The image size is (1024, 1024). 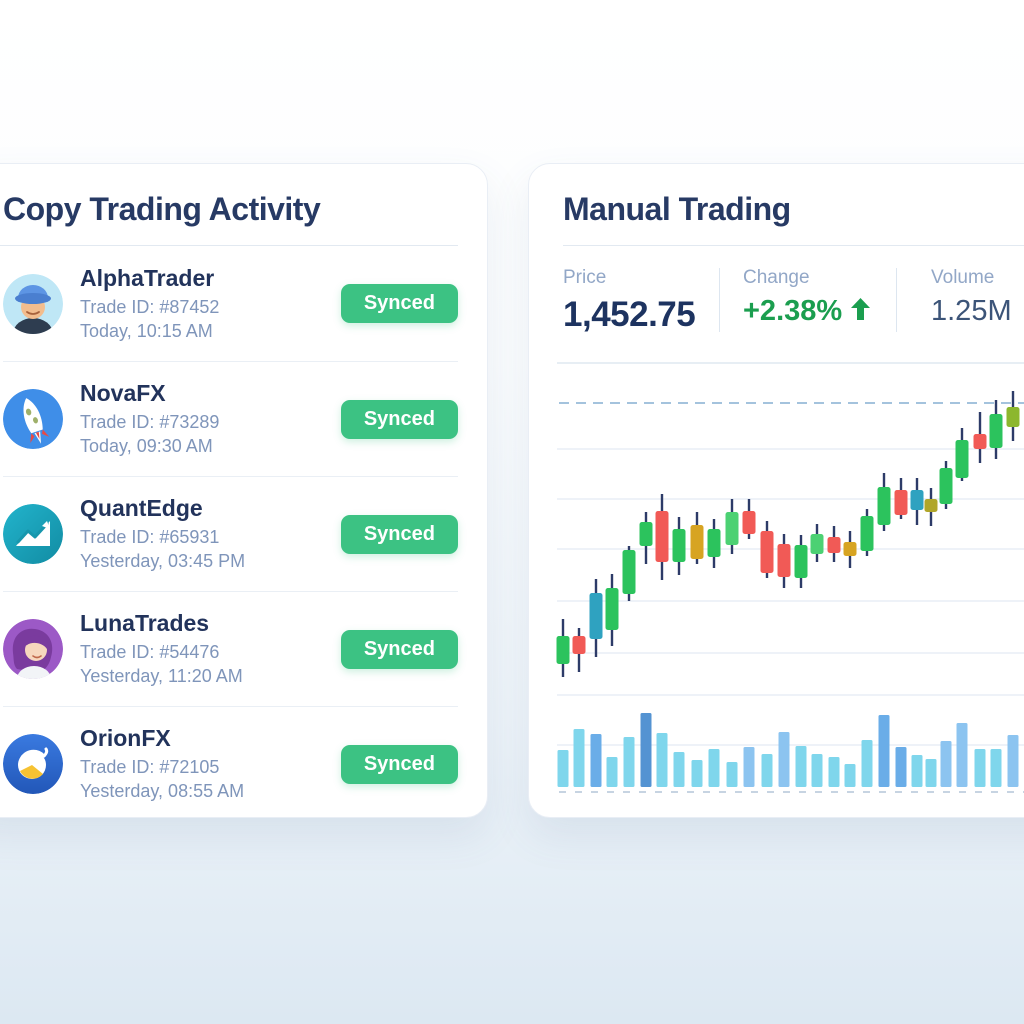 I want to click on area-chart-avatar-icon, so click(x=33, y=534).